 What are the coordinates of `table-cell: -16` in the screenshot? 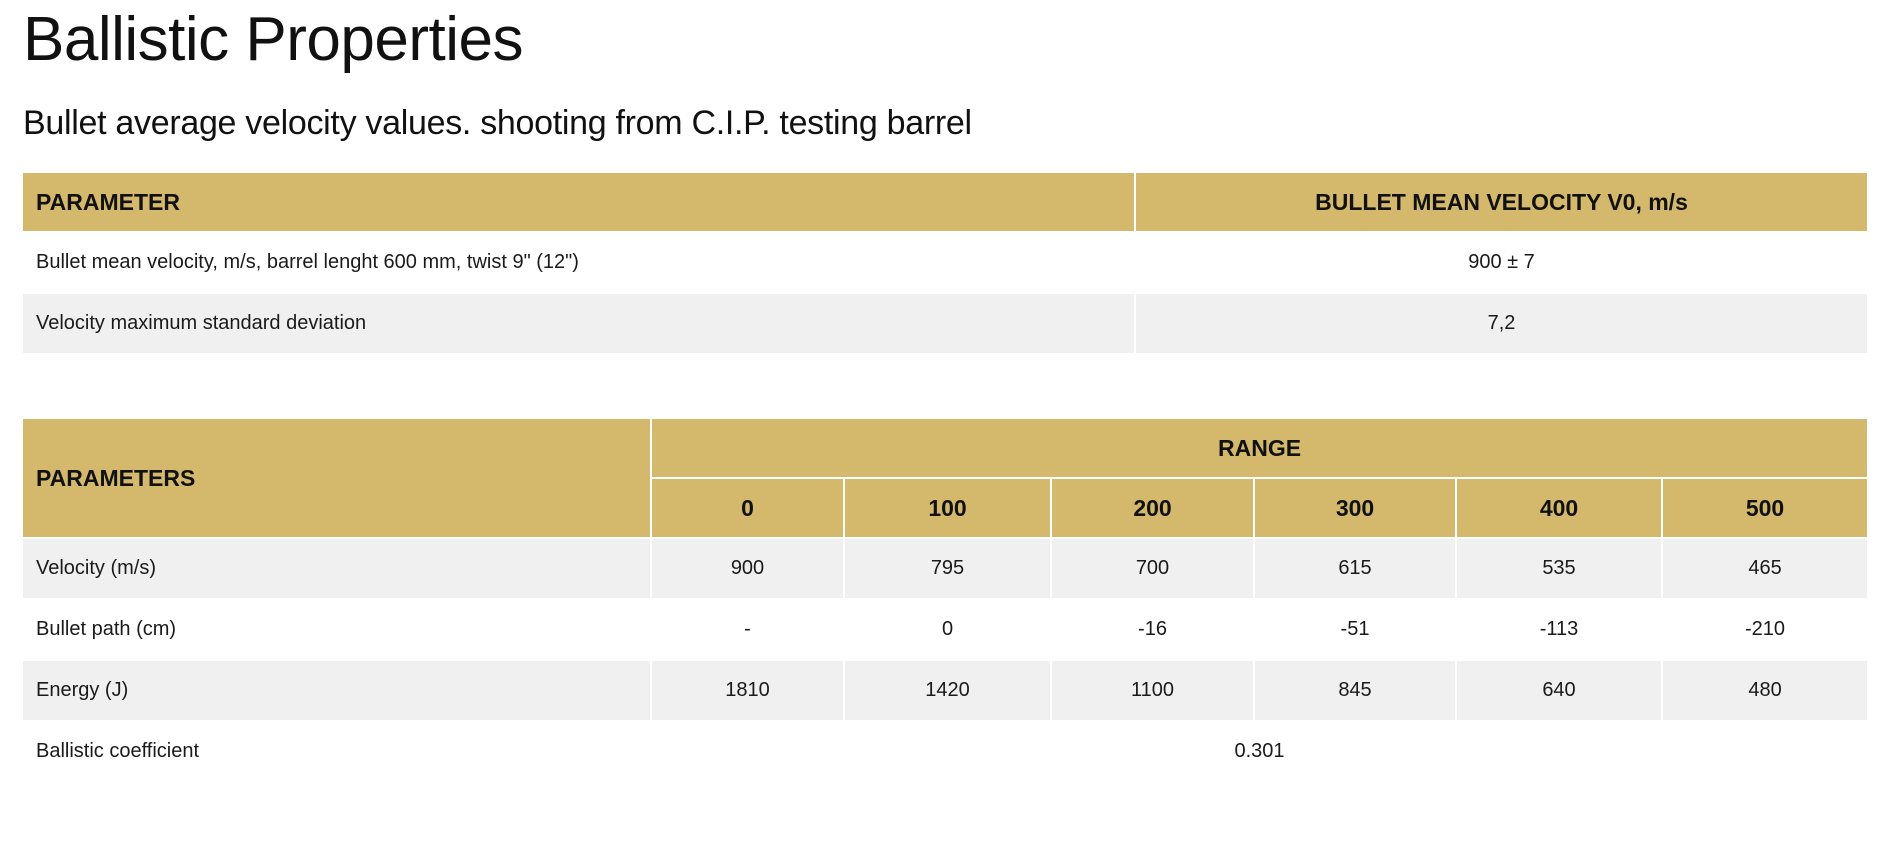 It's located at (1153, 630).